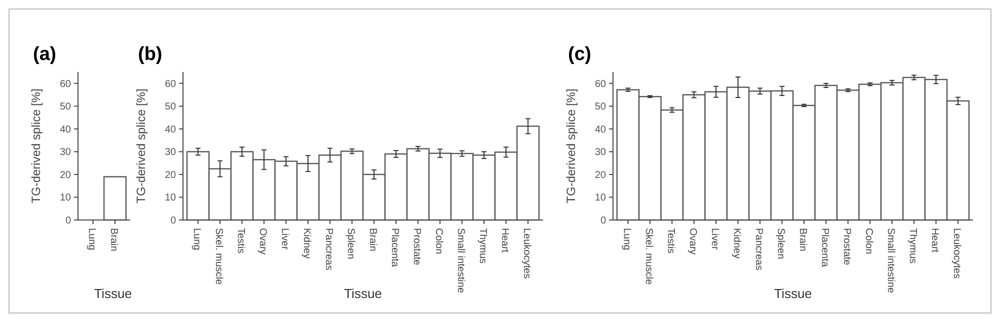  I want to click on chart-title: (c), so click(580, 54).